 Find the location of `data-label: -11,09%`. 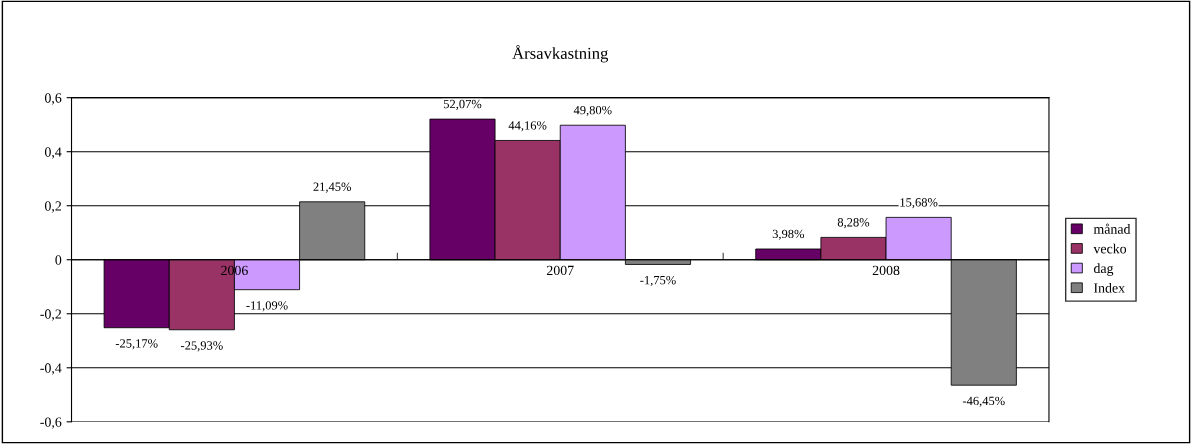

data-label: -11,09% is located at coordinates (267, 306).